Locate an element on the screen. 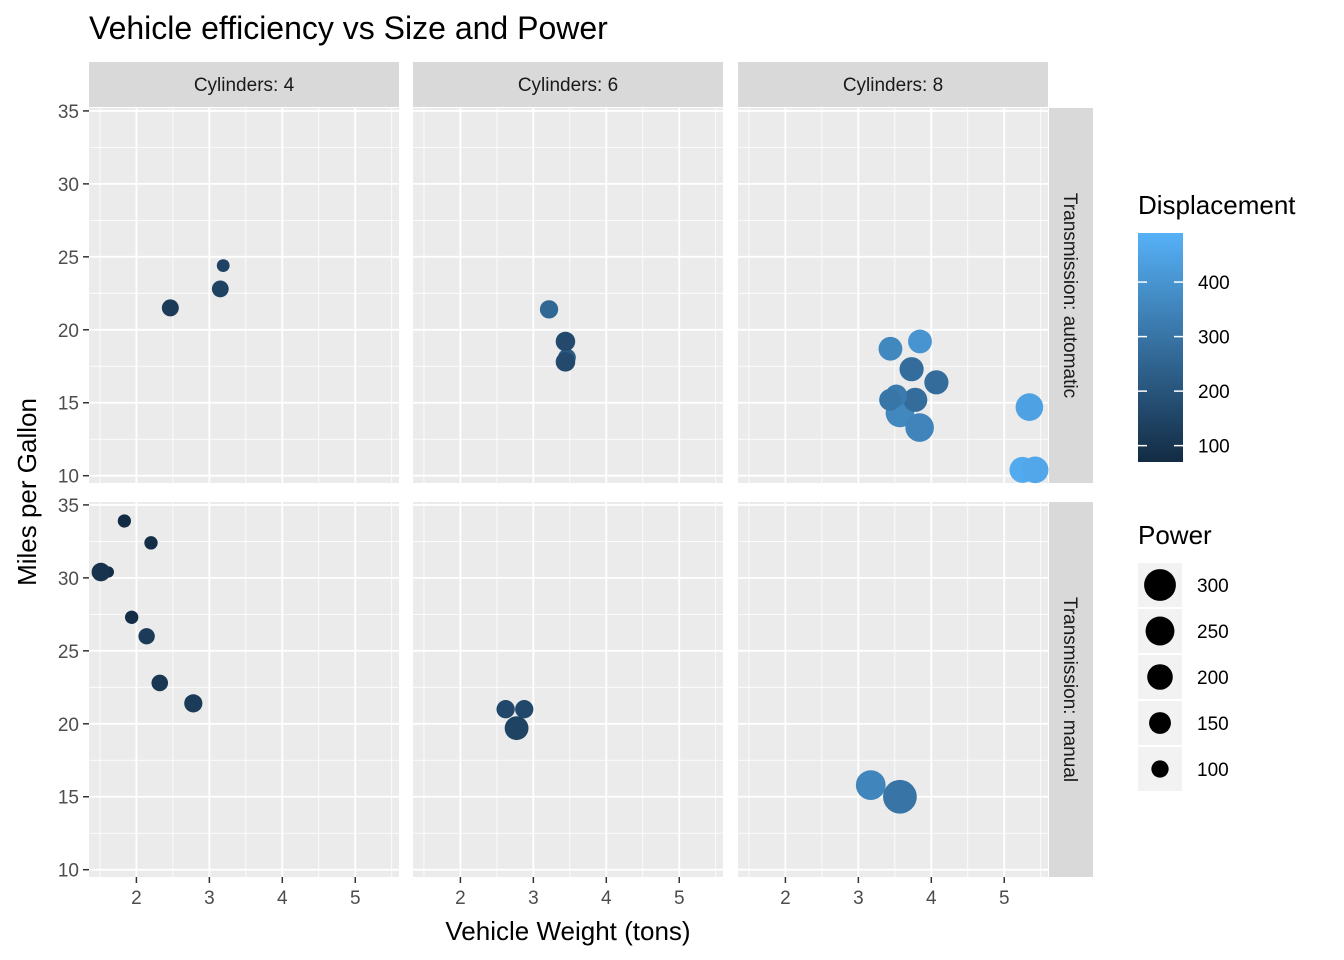 This screenshot has width=1344, height=960. color-legend-title: Displacement is located at coordinates (1217, 205).